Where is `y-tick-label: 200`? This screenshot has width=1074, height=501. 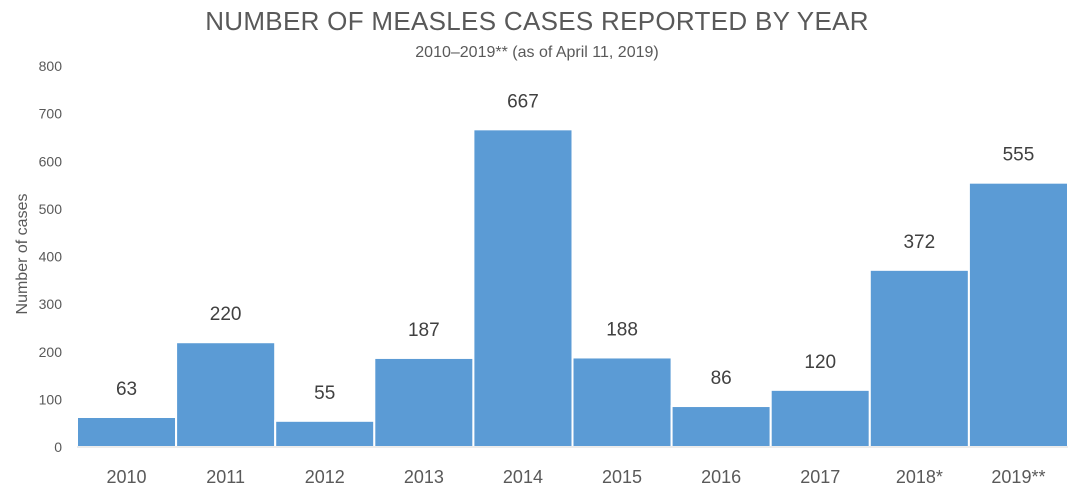
y-tick-label: 200 is located at coordinates (51, 352).